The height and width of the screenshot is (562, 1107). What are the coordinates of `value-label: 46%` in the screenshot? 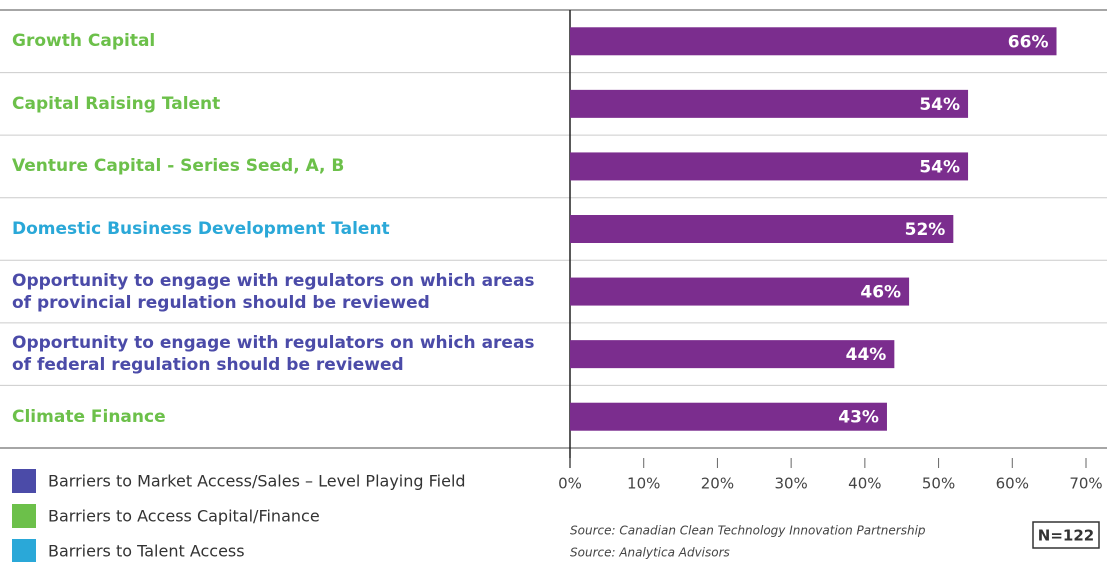 It's located at (880, 293).